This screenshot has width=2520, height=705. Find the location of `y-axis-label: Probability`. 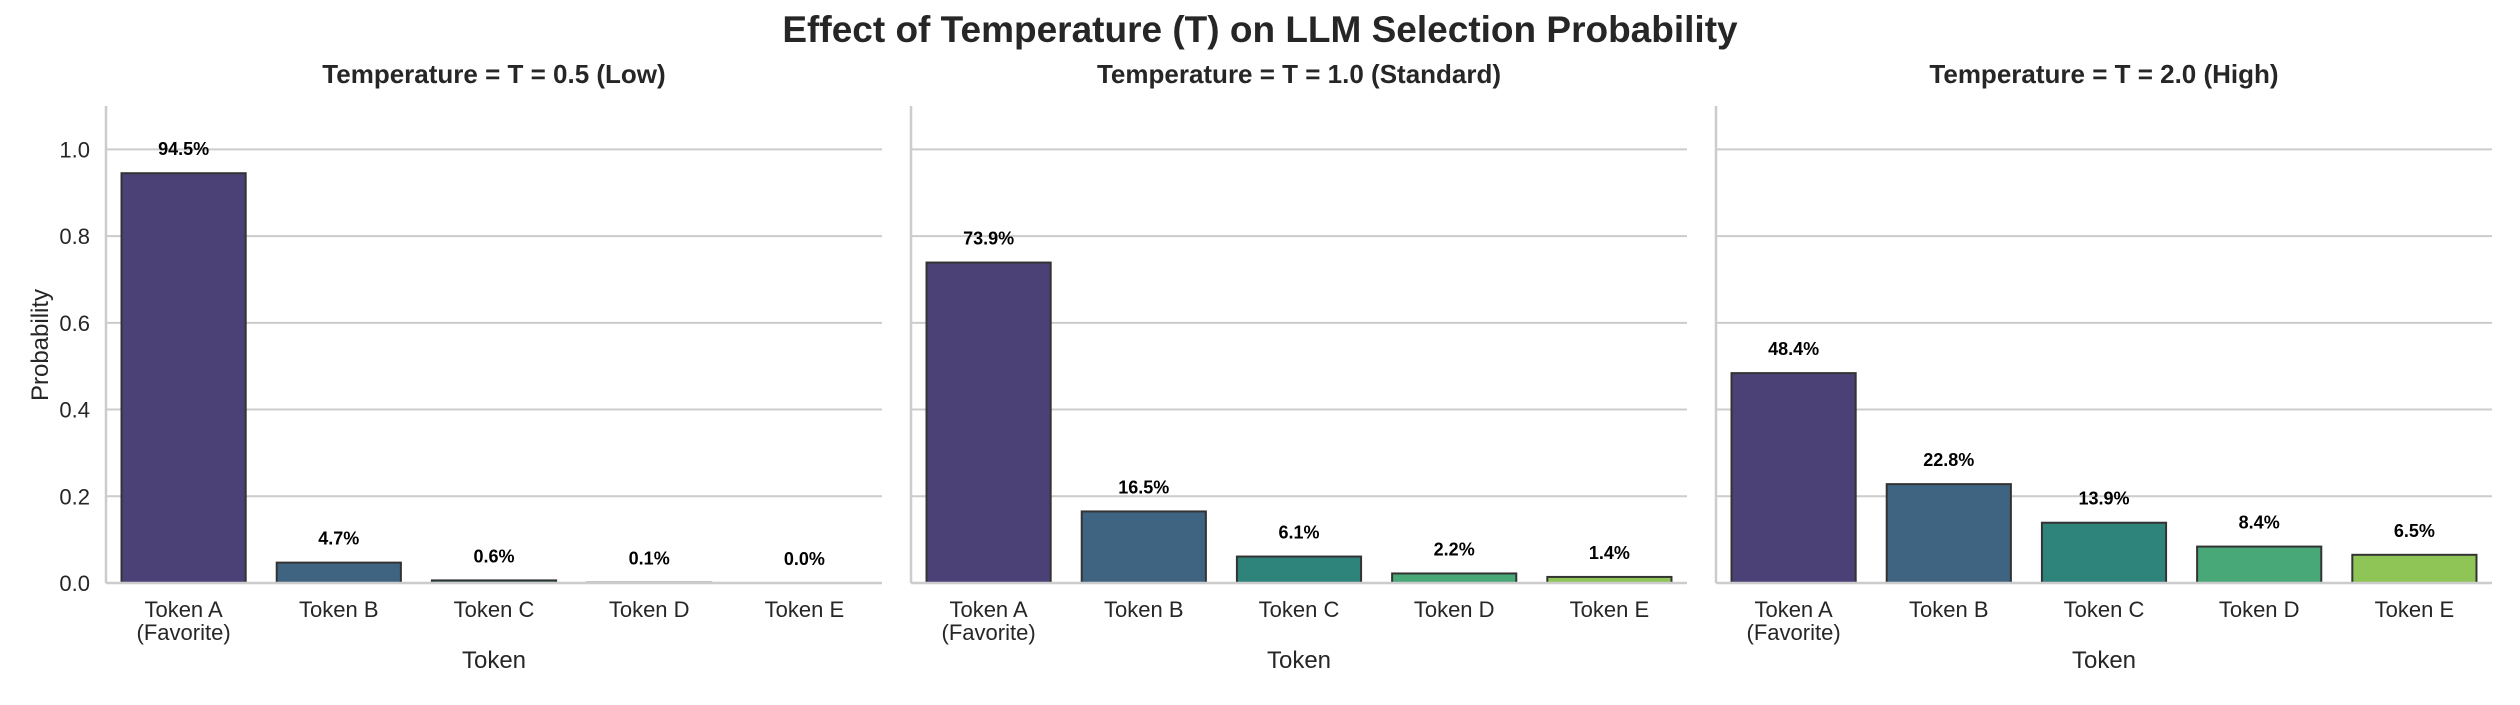

y-axis-label: Probability is located at coordinates (40, 345).